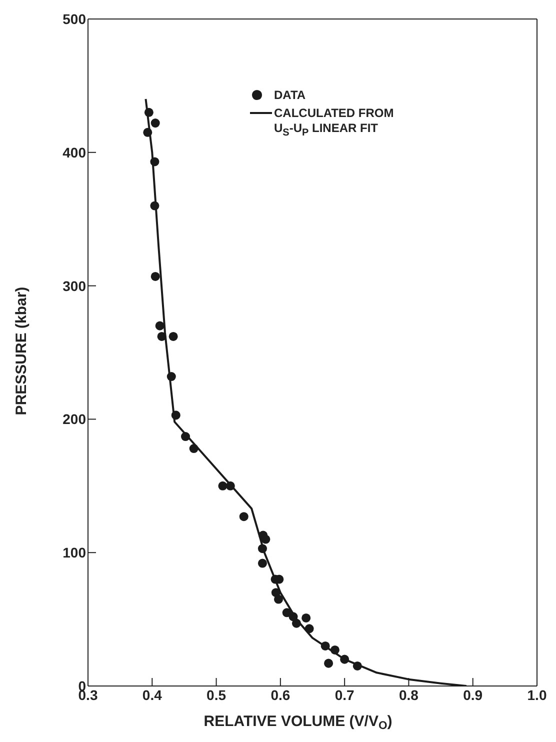 Image resolution: width=556 pixels, height=742 pixels. I want to click on y-tick-label: 300, so click(74, 286).